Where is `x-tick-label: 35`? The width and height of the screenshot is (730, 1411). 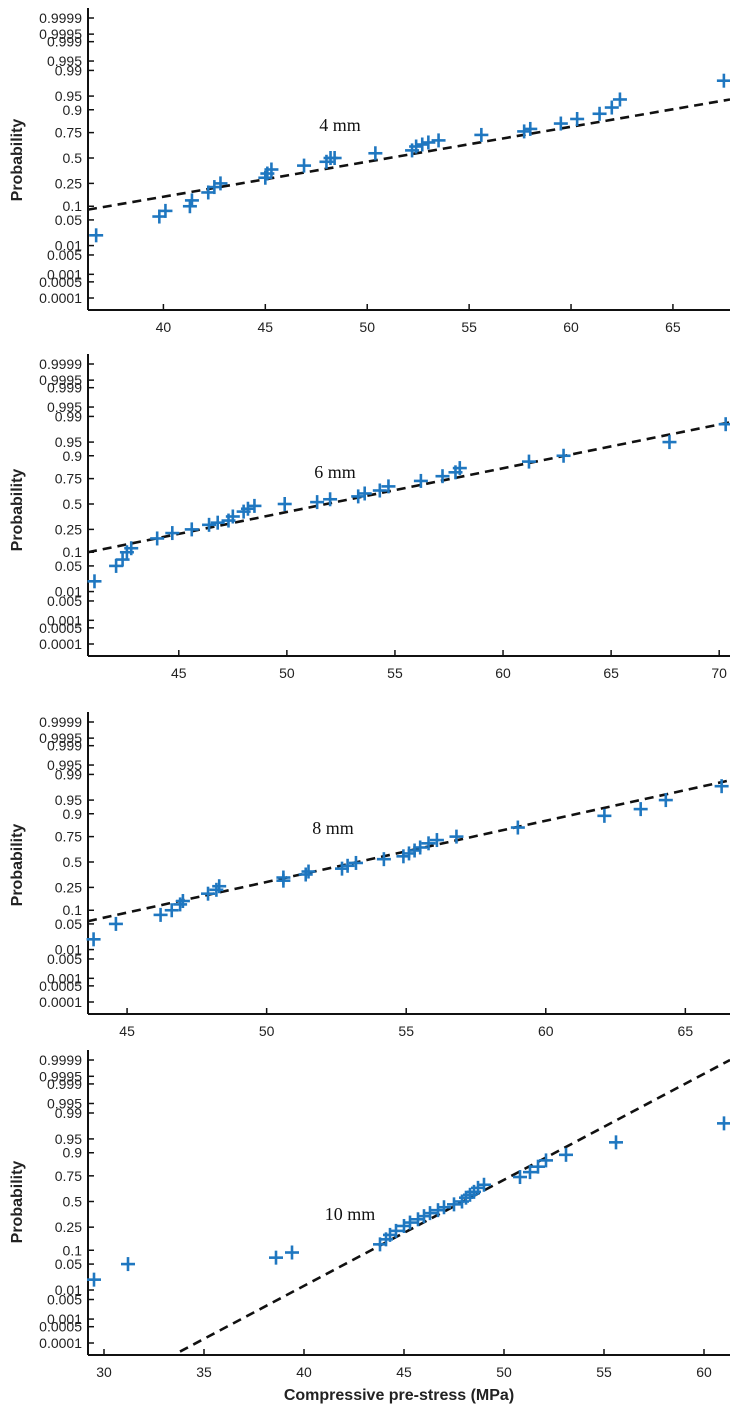 x-tick-label: 35 is located at coordinates (204, 1372).